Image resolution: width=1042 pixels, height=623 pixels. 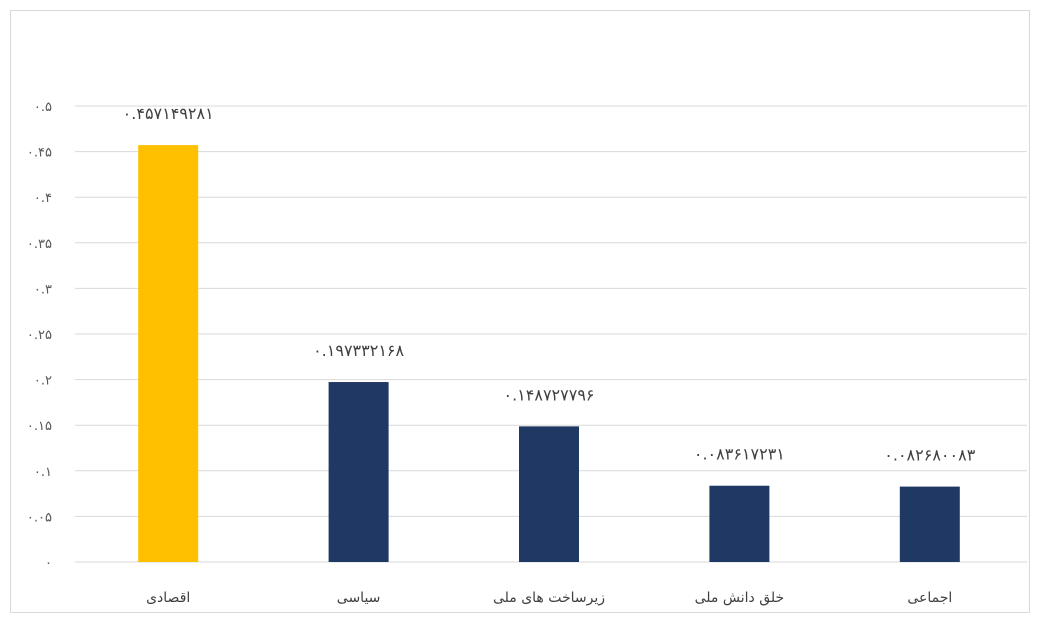 I want to click on y-tick-label: ۰, so click(x=48, y=563).